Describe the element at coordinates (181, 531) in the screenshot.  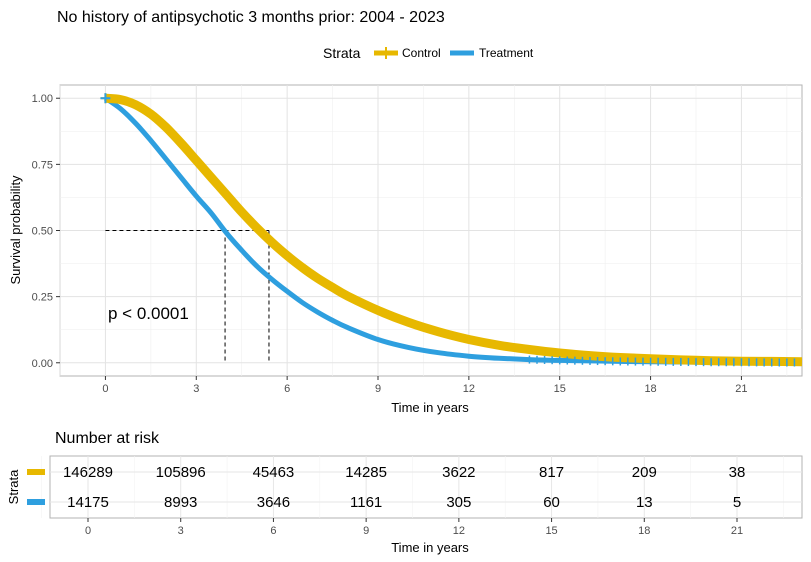
I see `risk-x-tick-label: 3` at that location.